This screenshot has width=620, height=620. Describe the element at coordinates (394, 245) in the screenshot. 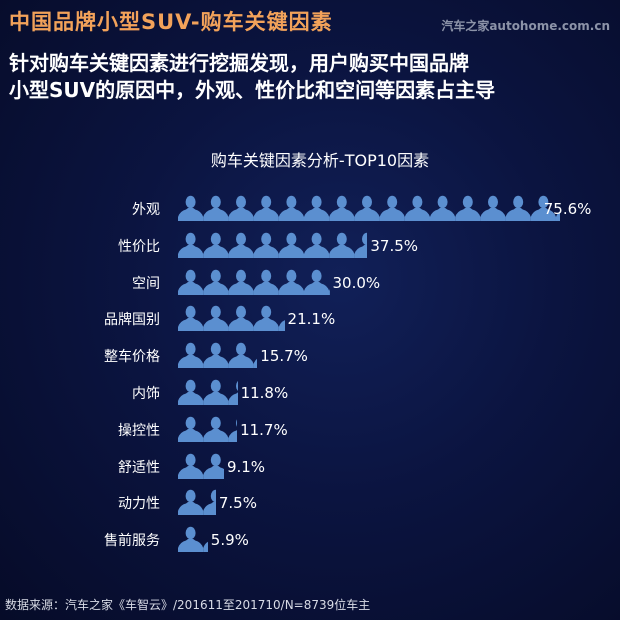

I see `value-label: 37.5%` at that location.